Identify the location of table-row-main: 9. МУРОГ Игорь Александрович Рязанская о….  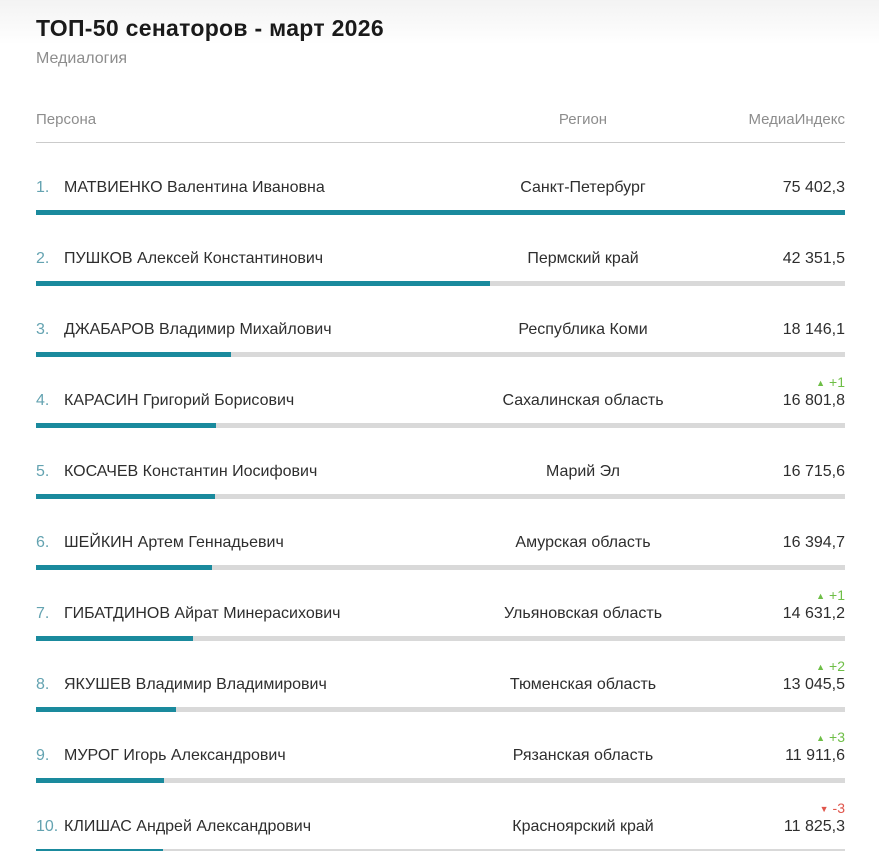
(440, 749).